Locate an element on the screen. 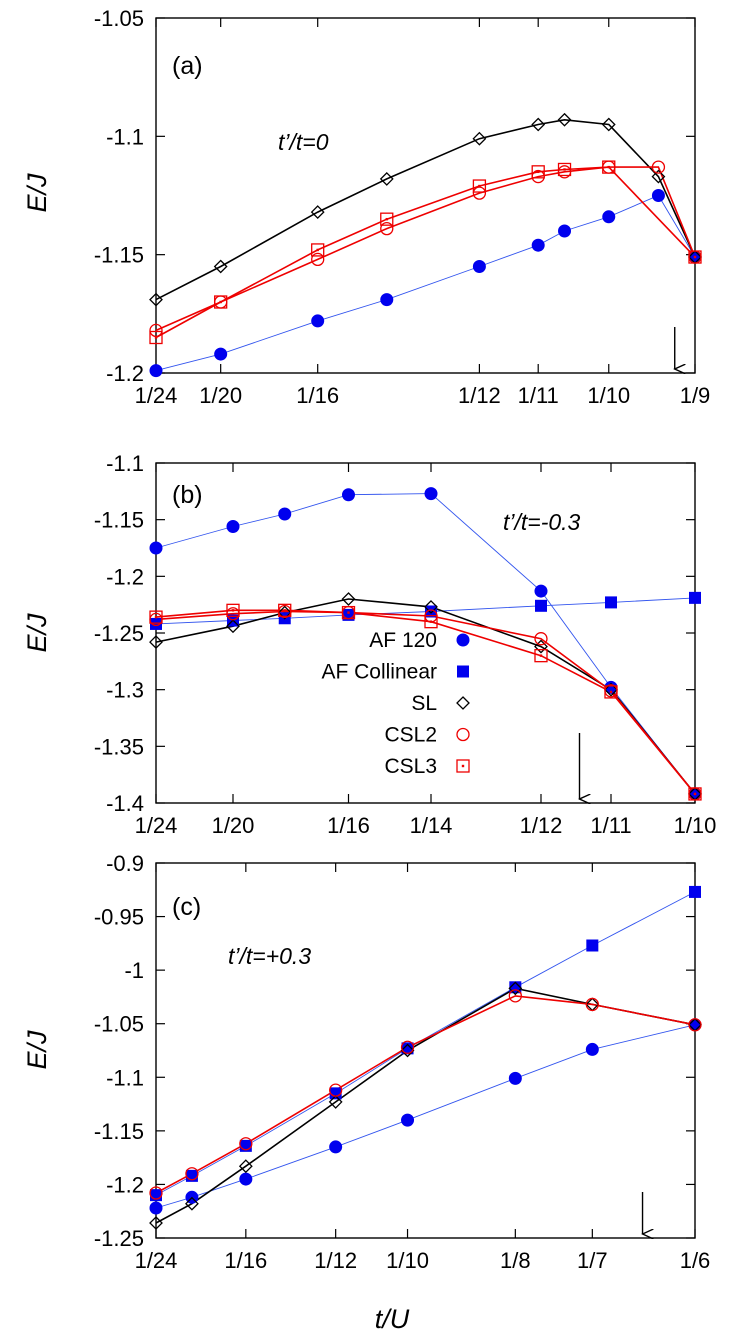 This screenshot has height=1339, width=747. series-points-af120 is located at coordinates (425, 283).